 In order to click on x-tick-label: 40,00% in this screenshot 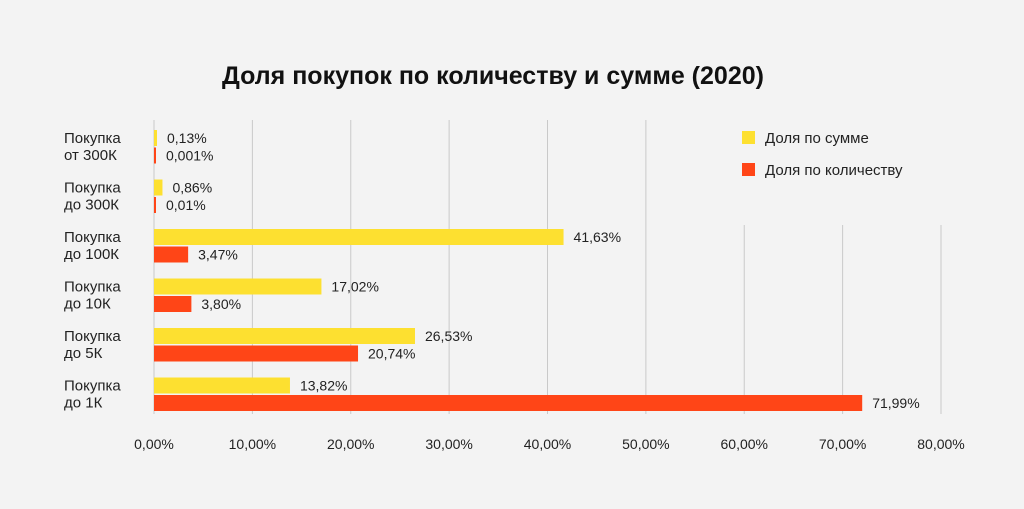, I will do `click(547, 444)`.